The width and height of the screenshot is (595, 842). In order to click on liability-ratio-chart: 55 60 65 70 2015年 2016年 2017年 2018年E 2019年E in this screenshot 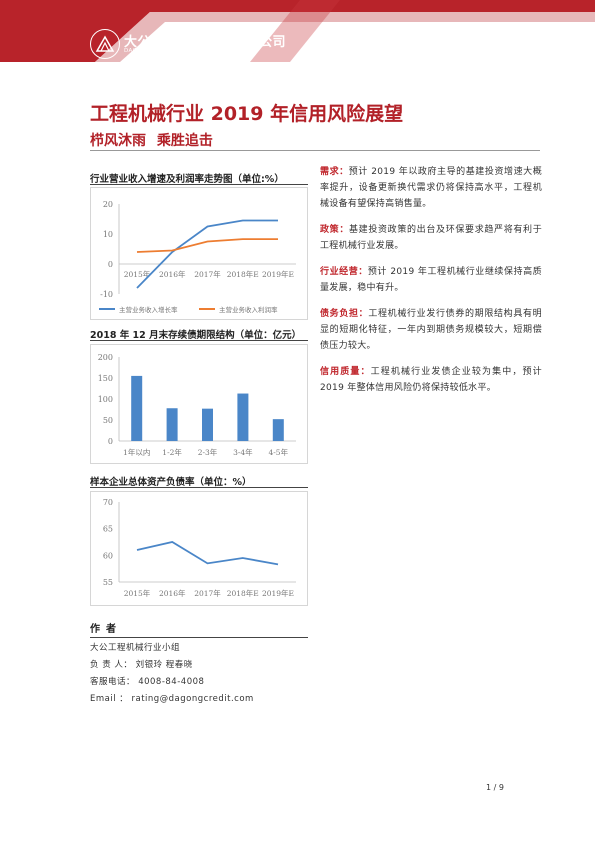, I will do `click(199, 548)`.